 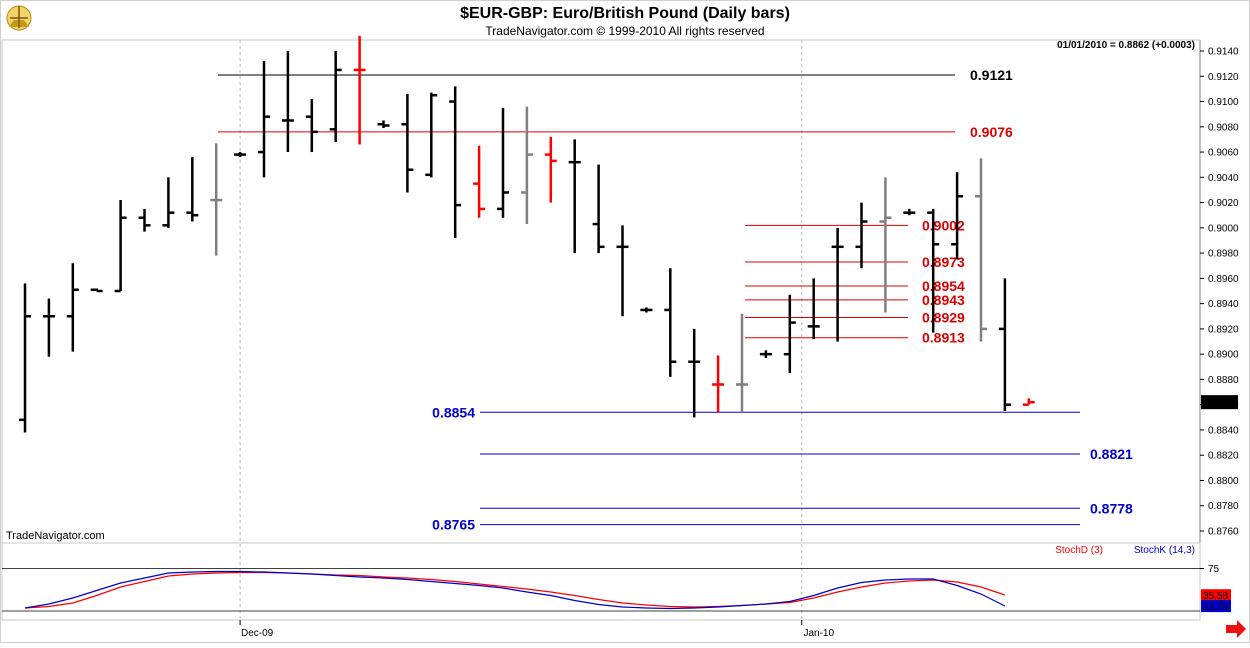 What do you see at coordinates (1223, 329) in the screenshot?
I see `price-tick-label: 0.8920` at bounding box center [1223, 329].